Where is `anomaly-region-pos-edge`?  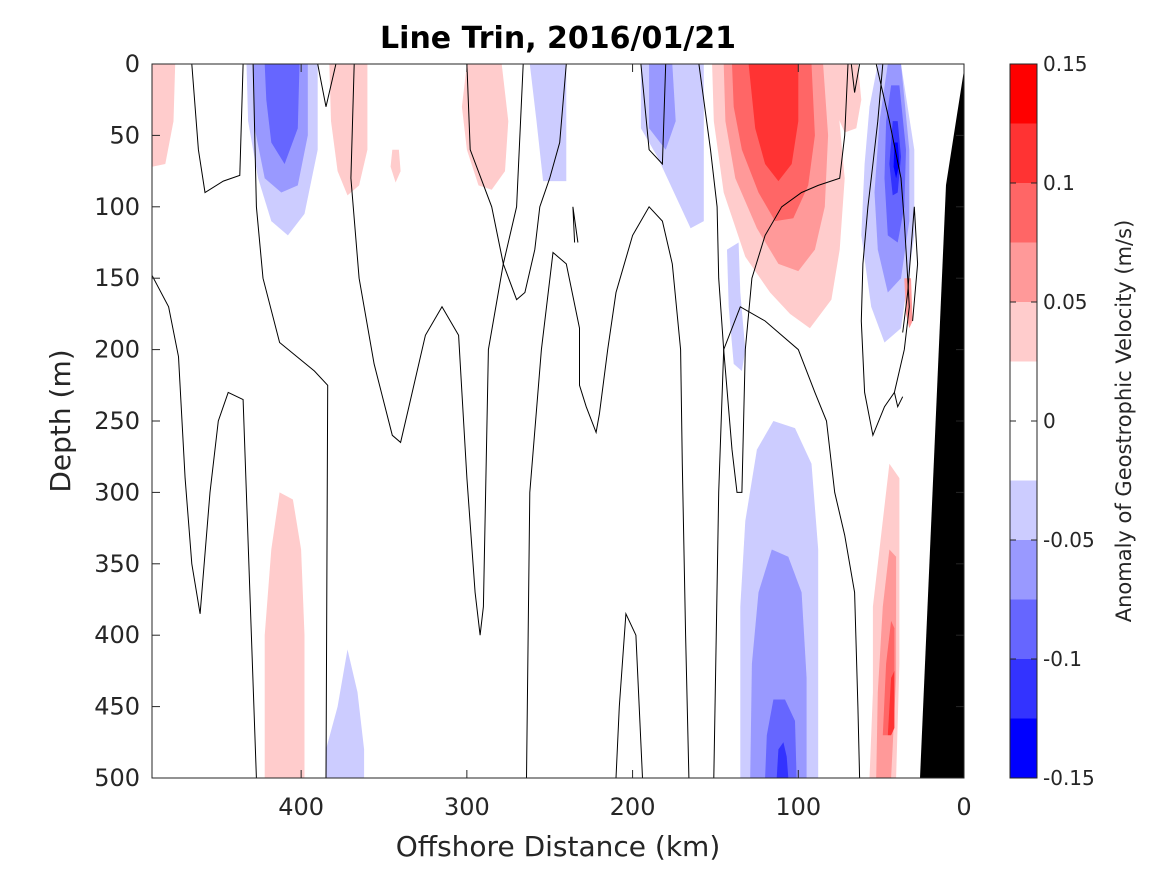
anomaly-region-pos-edge is located at coordinates (164, 115).